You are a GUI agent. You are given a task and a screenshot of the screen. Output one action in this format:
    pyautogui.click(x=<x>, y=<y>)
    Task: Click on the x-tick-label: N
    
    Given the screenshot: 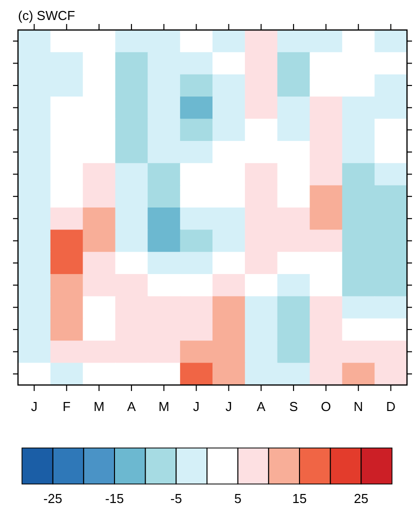 What is the action you would take?
    pyautogui.click(x=359, y=406)
    